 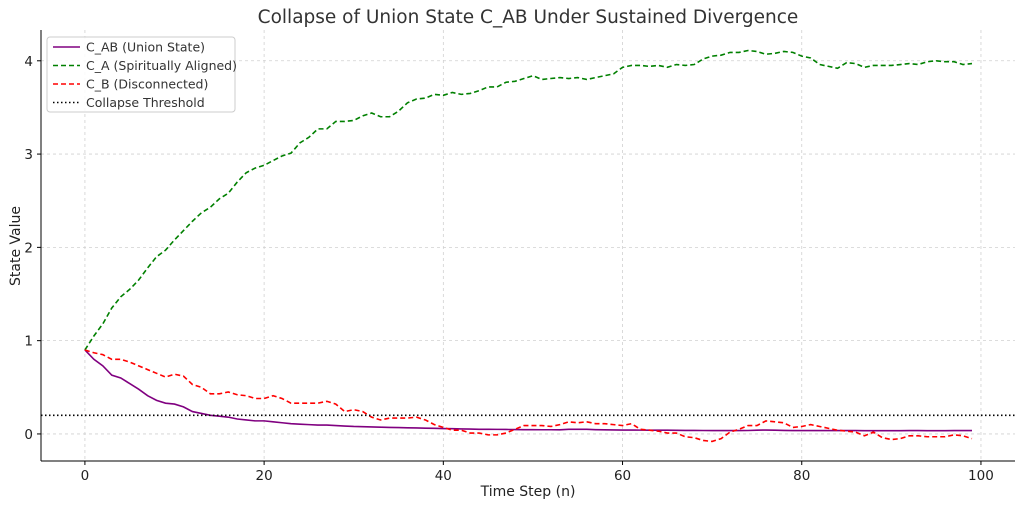 I want to click on series-c-ab-union-state, so click(x=528, y=390).